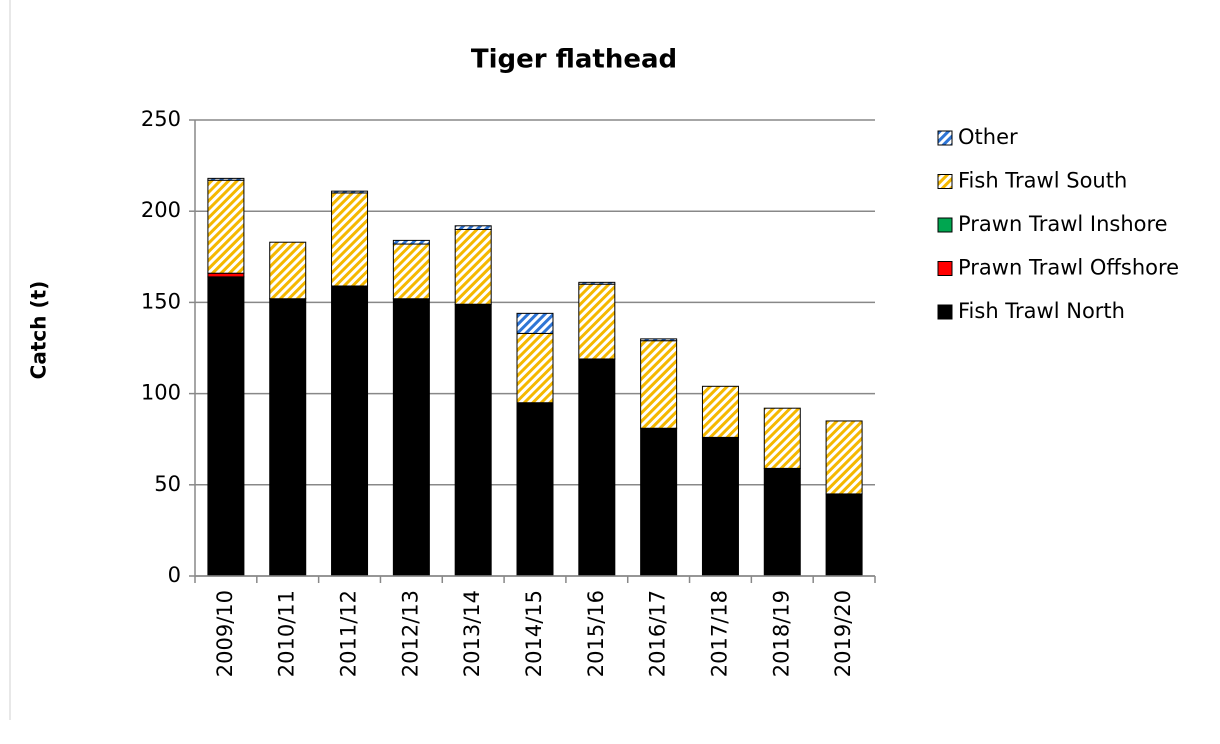 This screenshot has width=1220, height=744. What do you see at coordinates (1068, 268) in the screenshot?
I see `legend-label: Prawn Trawl Offshore` at bounding box center [1068, 268].